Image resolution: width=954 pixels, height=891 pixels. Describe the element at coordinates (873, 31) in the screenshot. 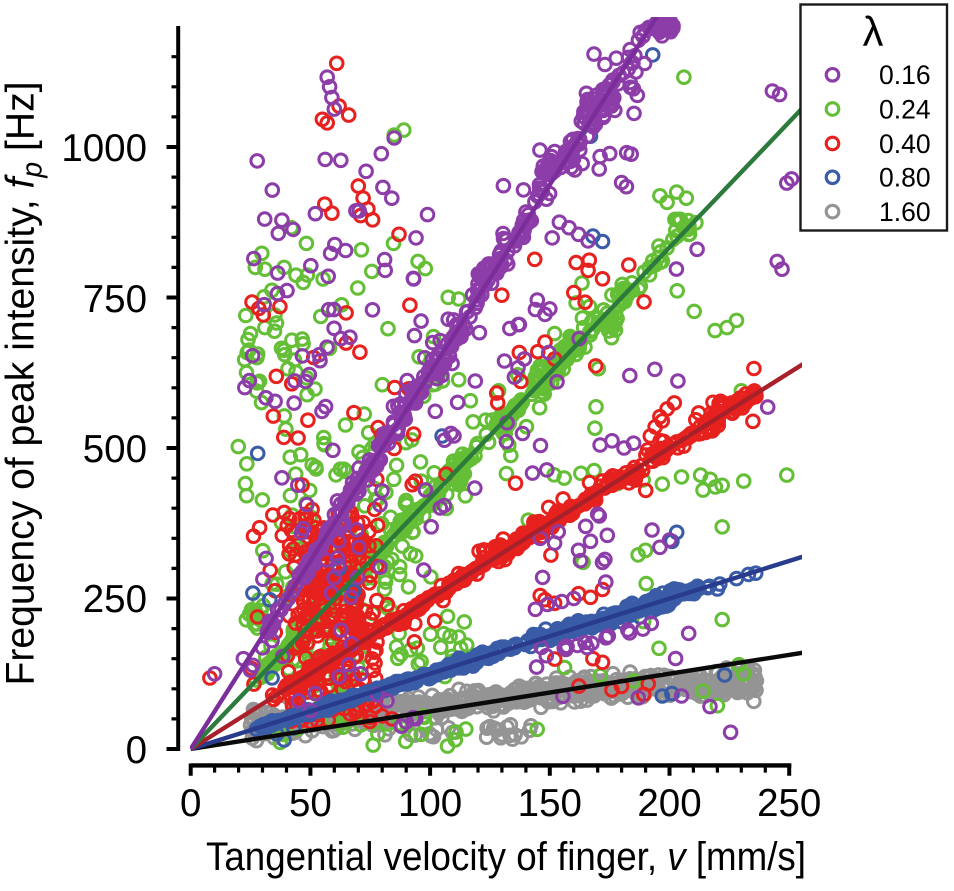

I see `svg-text: λ` at that location.